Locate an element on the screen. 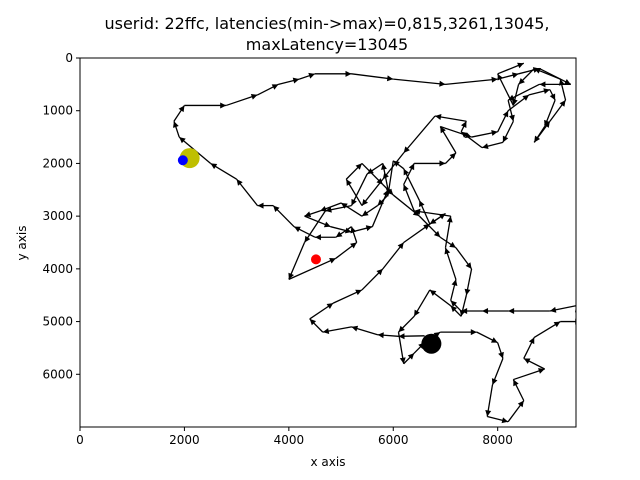  y-tick-label: 3000 is located at coordinates (57, 216).